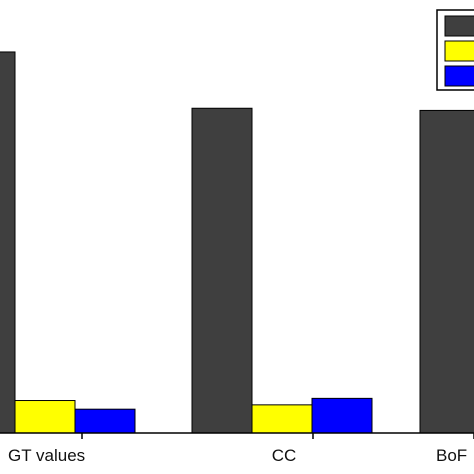  I want to click on x-tick-label: BoF, so click(451, 455).